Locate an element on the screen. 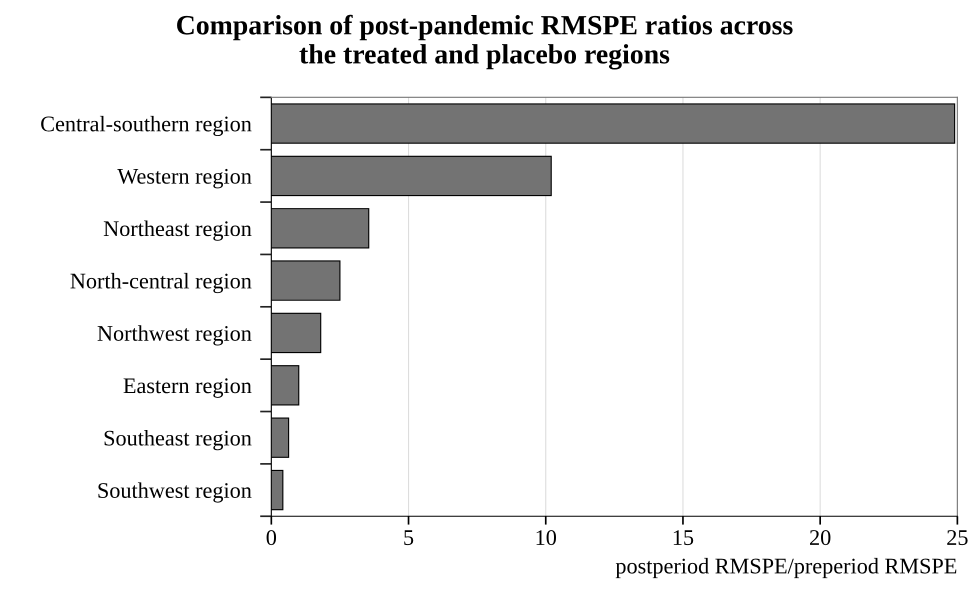 This screenshot has height=590, width=969. y-tick-label: Central-southern region is located at coordinates (146, 126).